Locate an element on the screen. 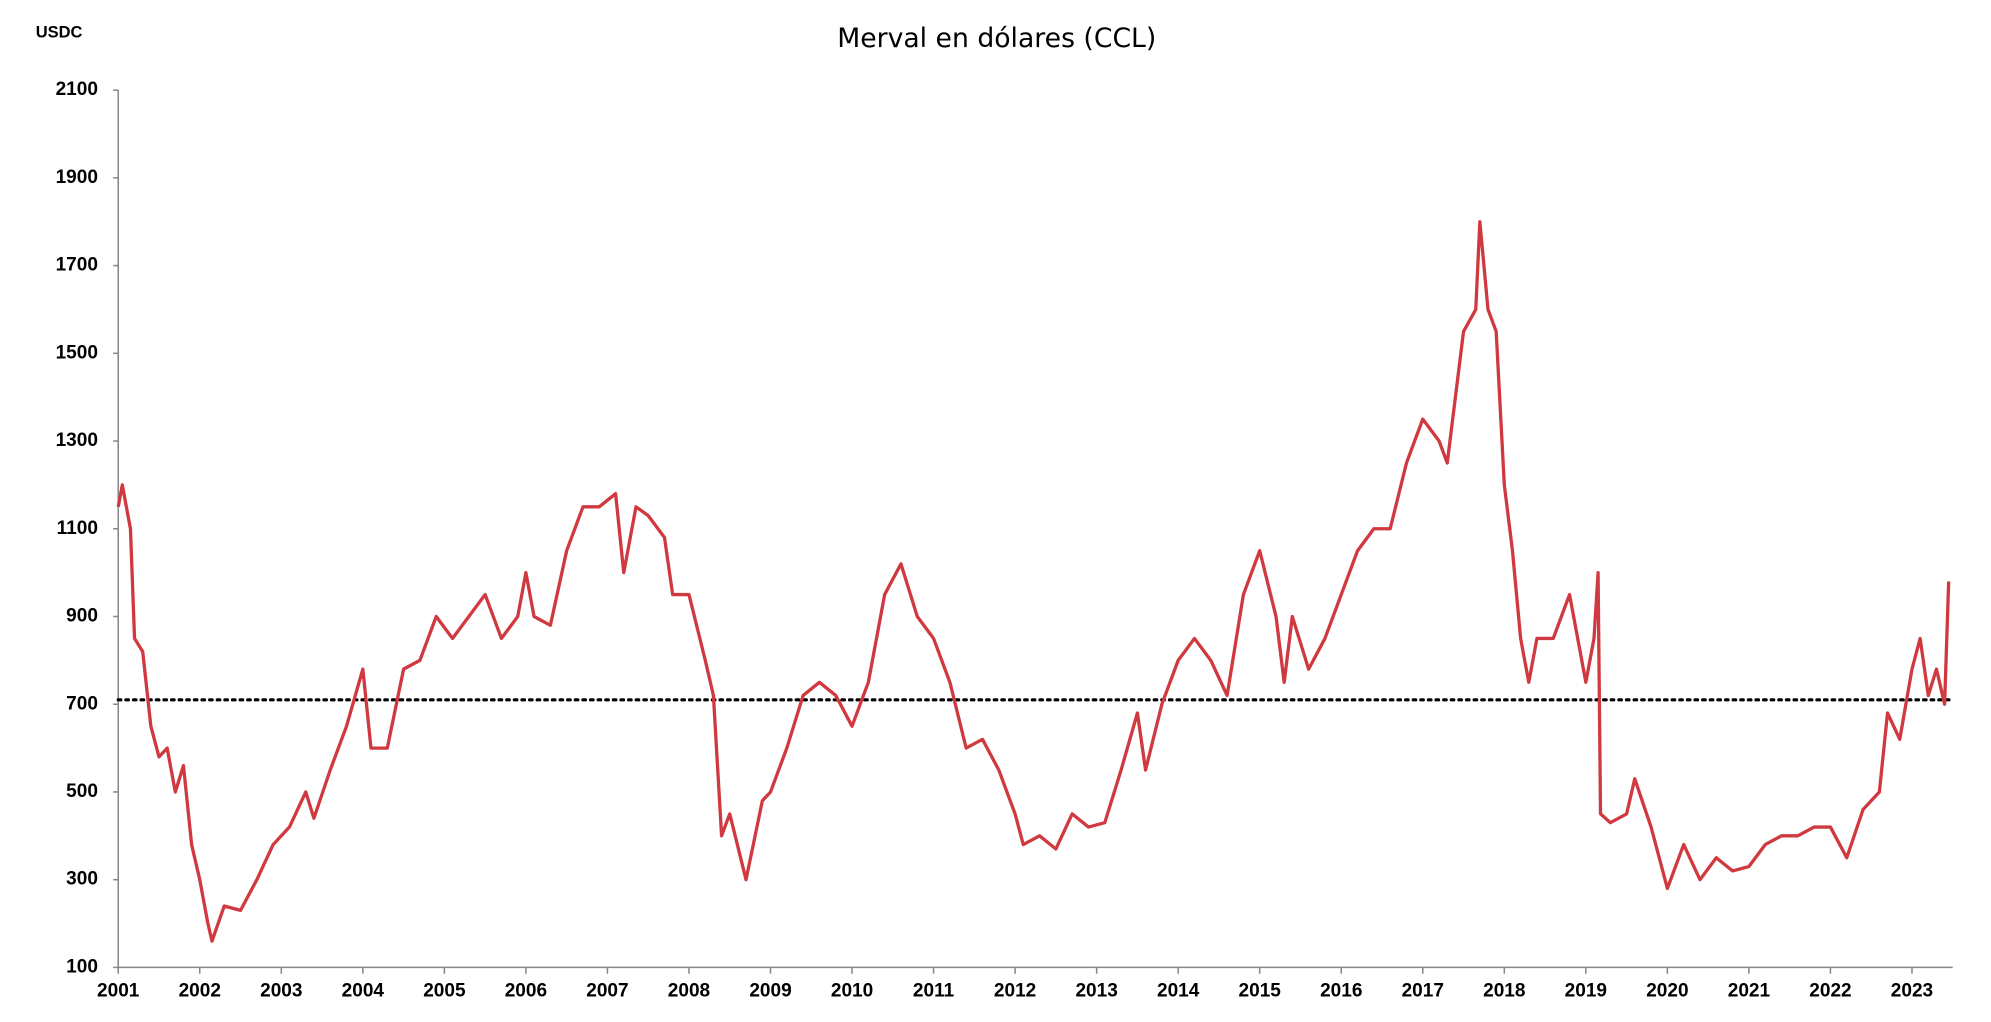 Image resolution: width=1991 pixels, height=1022 pixels. x-tick-label: 2003 is located at coordinates (281, 991).